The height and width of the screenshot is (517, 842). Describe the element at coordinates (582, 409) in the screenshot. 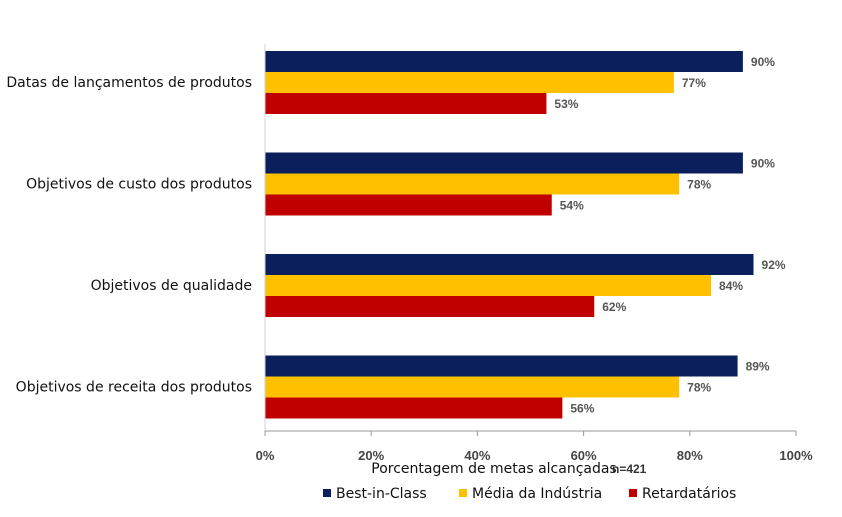

I see `data-label-retardatarios-4: 56%` at that location.